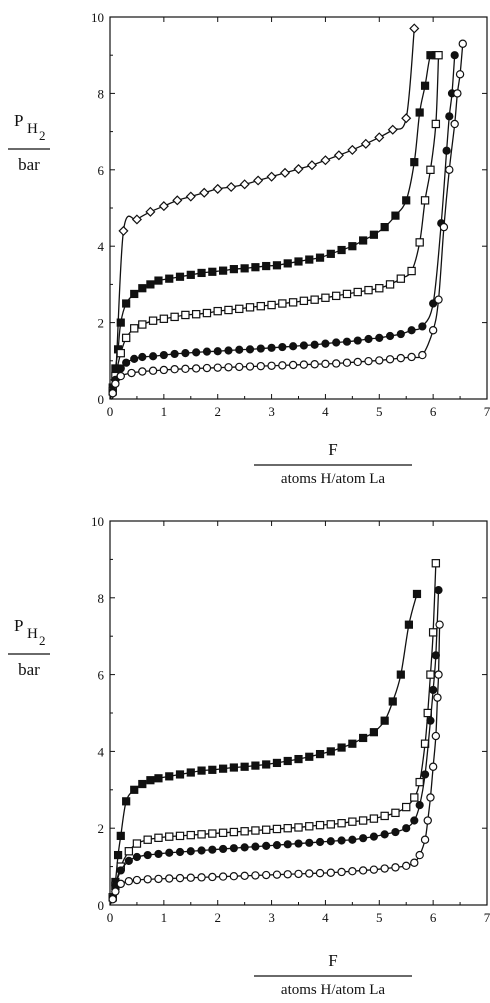 Image resolution: width=490 pixels, height=1003 pixels. What do you see at coordinates (32, 129) in the screenshot?
I see `y-label-sub: H` at bounding box center [32, 129].